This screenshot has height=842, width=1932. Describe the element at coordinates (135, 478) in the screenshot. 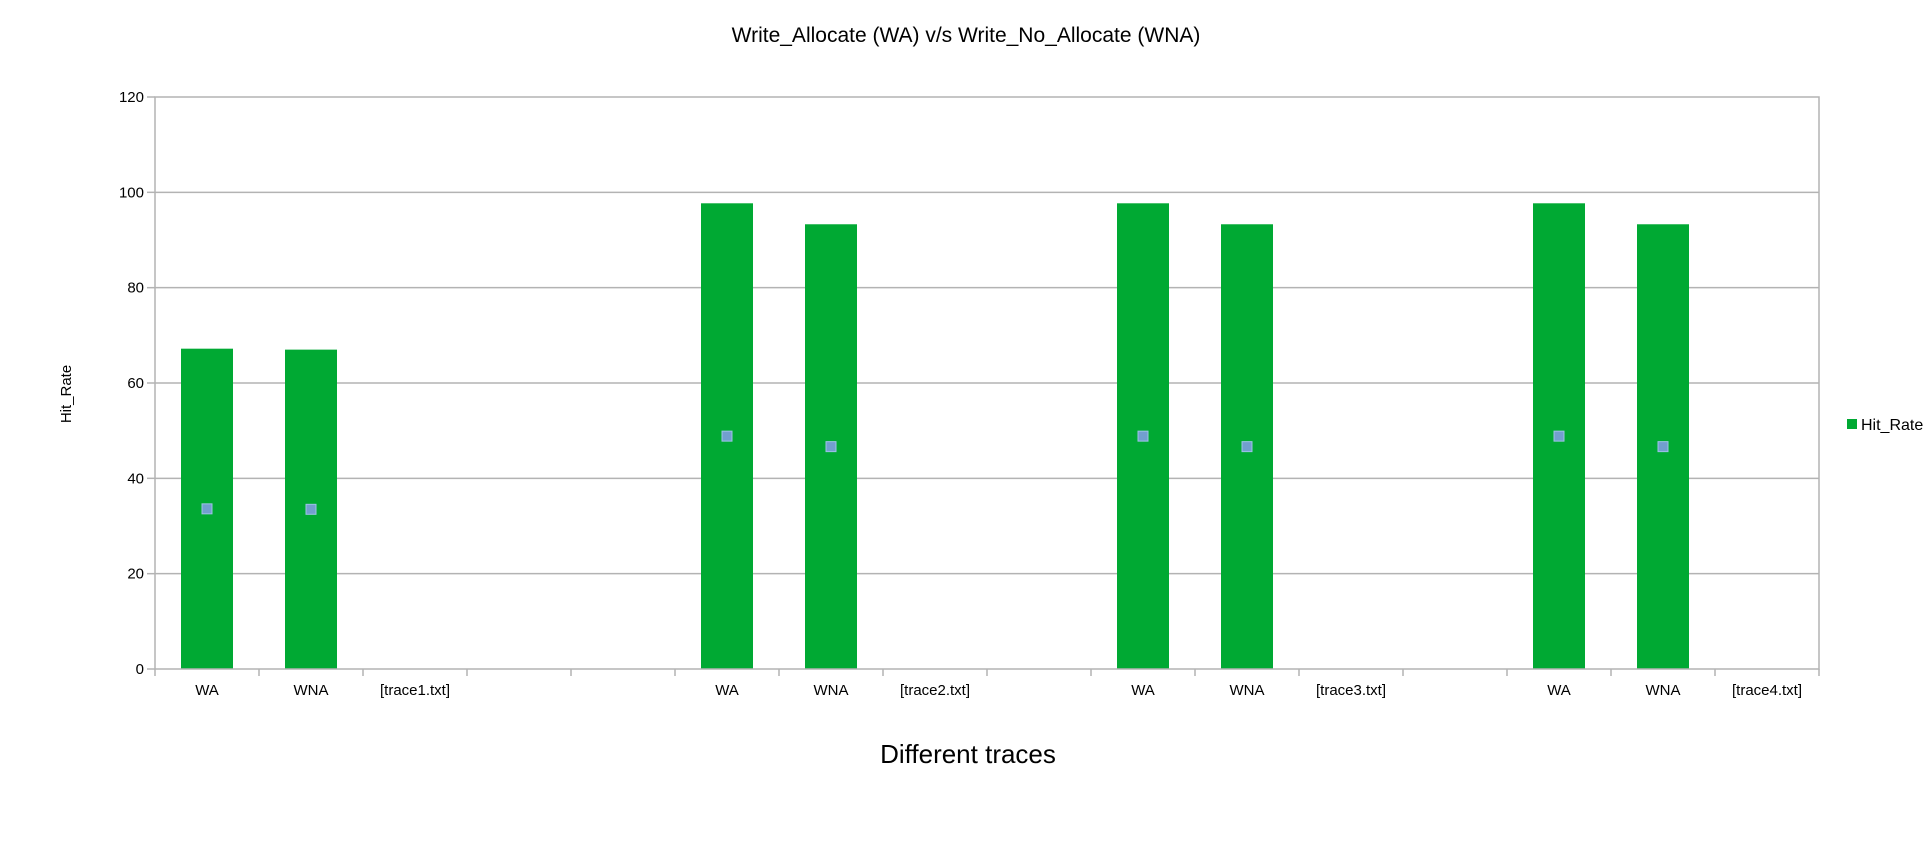

I see `y-tick-label: 40` at that location.